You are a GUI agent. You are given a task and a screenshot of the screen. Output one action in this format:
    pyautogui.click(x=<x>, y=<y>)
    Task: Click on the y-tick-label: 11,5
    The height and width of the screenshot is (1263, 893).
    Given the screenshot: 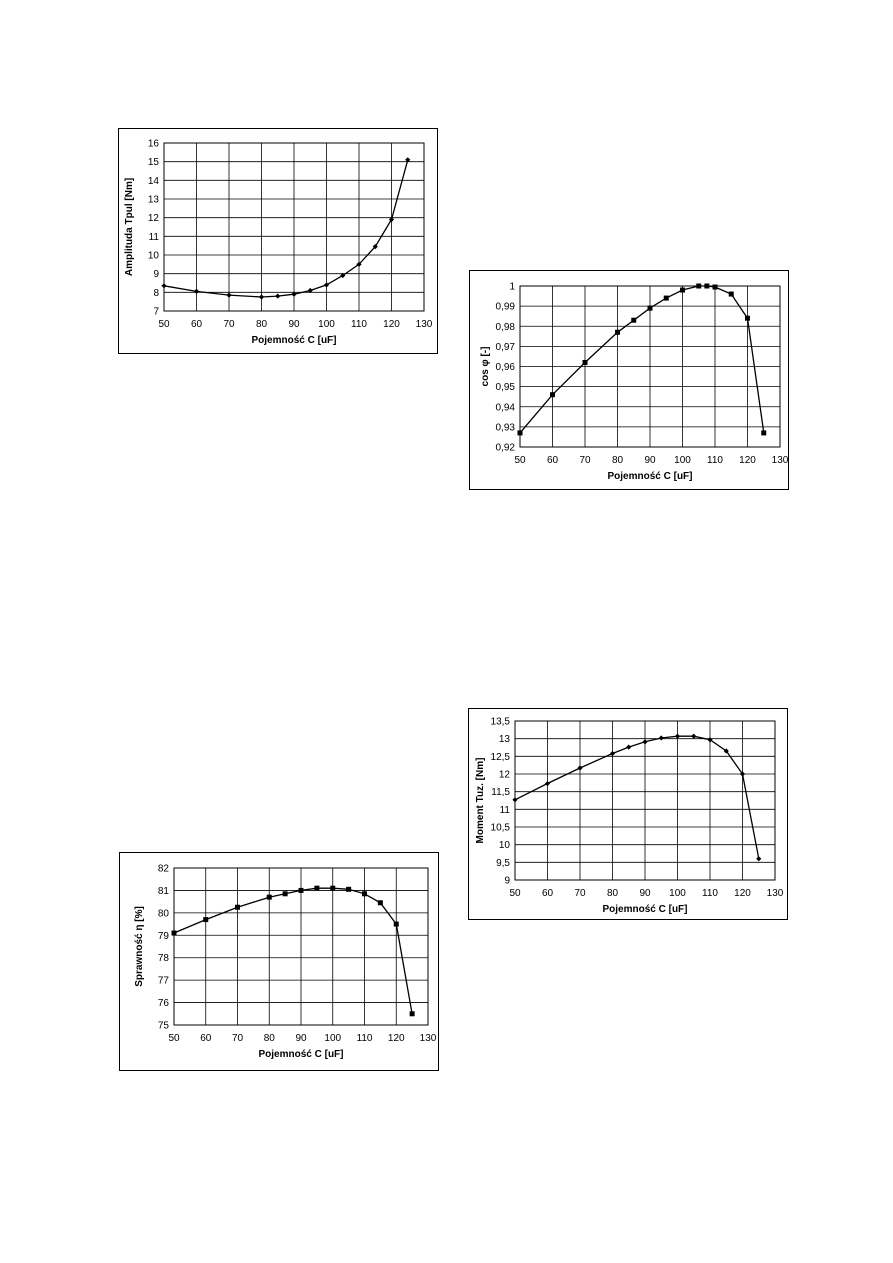 What is the action you would take?
    pyautogui.click(x=500, y=792)
    